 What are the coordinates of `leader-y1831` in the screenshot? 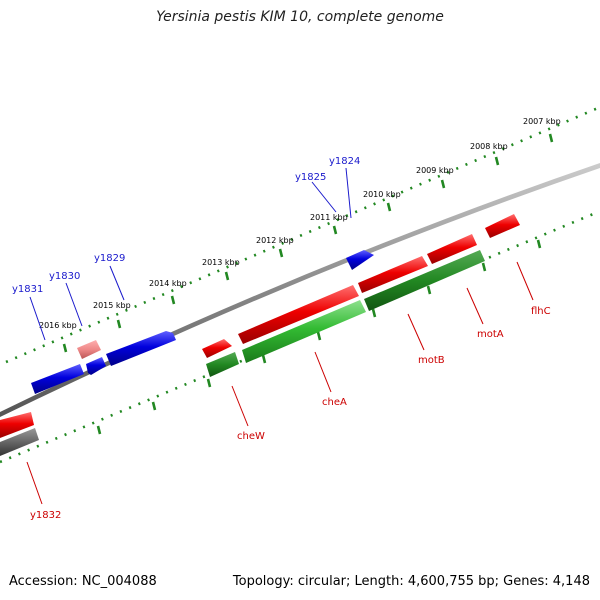 It's located at (37, 318).